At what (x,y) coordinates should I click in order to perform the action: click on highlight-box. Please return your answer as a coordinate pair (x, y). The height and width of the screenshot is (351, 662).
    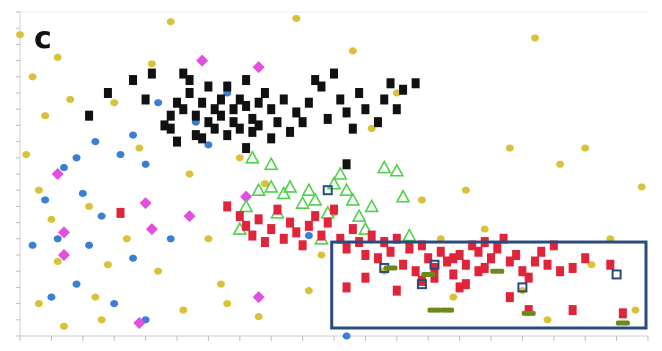
    Looking at the image, I should click on (489, 285).